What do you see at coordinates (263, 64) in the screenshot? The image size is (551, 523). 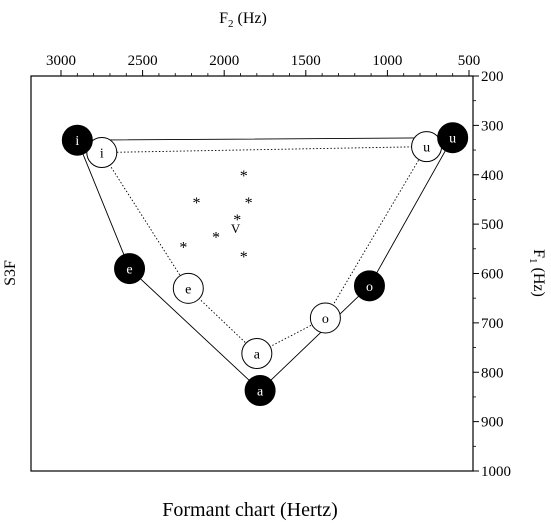 I see `x-axis-ticks: 3000 2500 2000 1500 1000 500` at bounding box center [263, 64].